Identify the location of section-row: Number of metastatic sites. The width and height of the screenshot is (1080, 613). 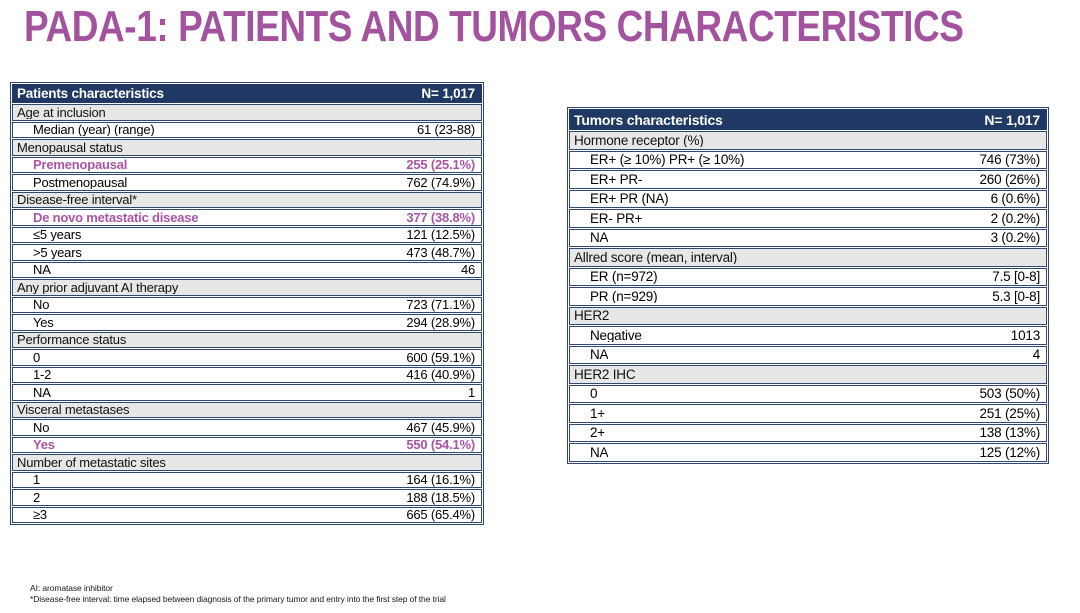
(247, 462).